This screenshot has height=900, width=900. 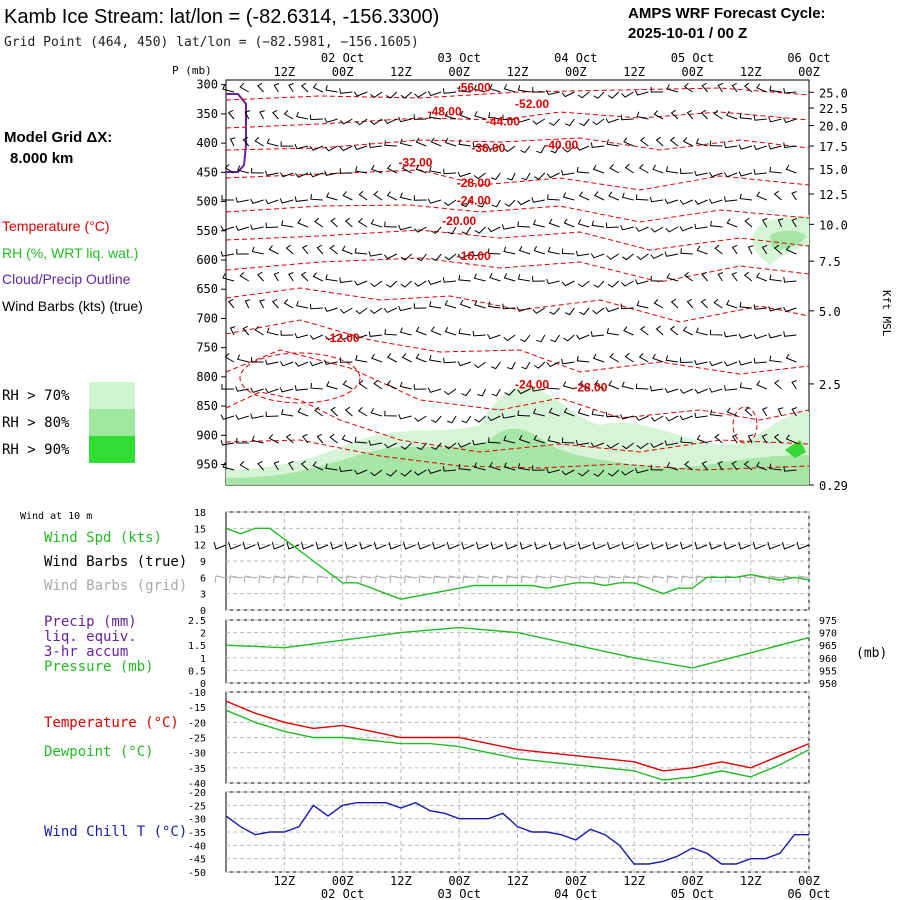 I want to click on rh-key-label: RH > 80%, so click(x=36, y=423).